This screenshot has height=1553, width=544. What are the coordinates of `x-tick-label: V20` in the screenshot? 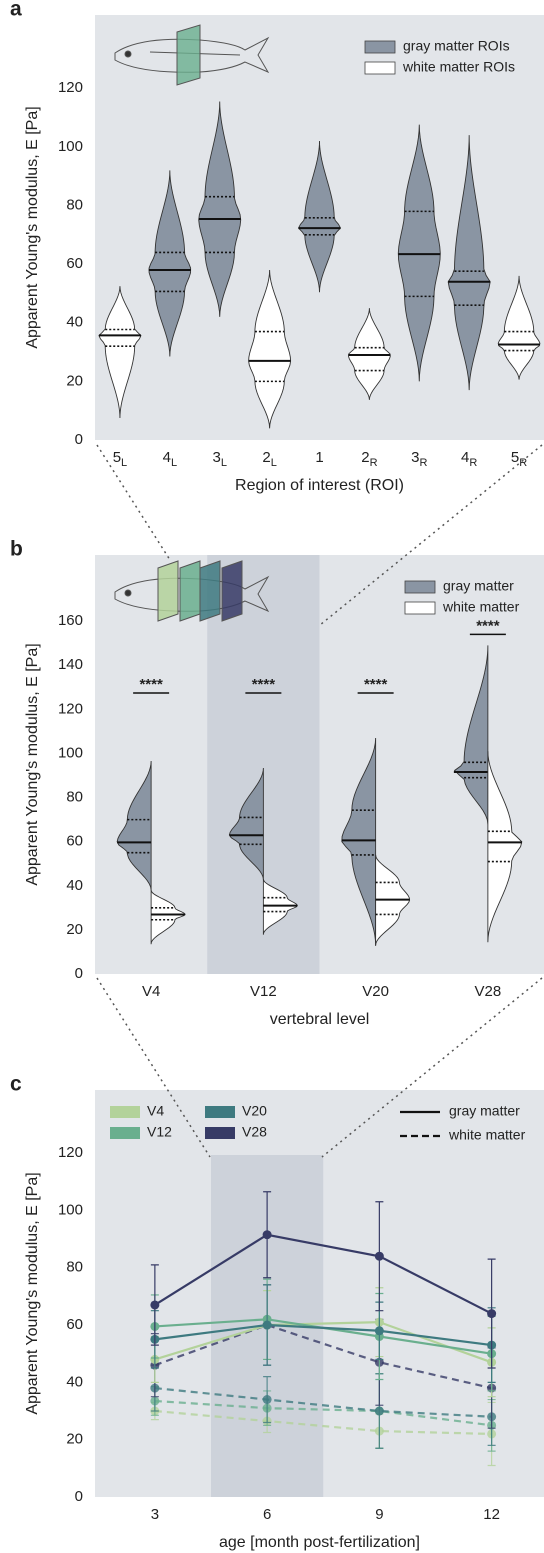 It's located at (375, 991).